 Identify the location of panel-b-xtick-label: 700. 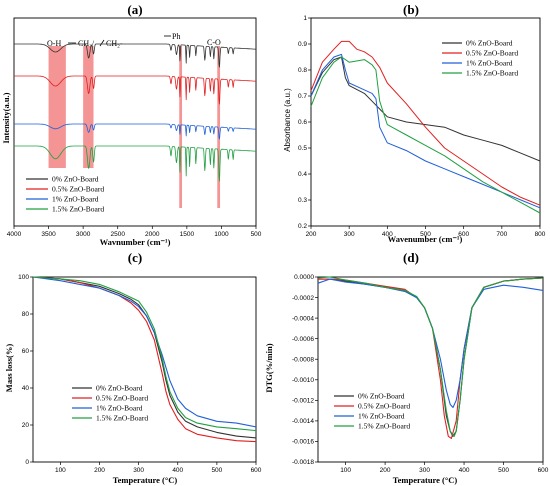
(501, 234).